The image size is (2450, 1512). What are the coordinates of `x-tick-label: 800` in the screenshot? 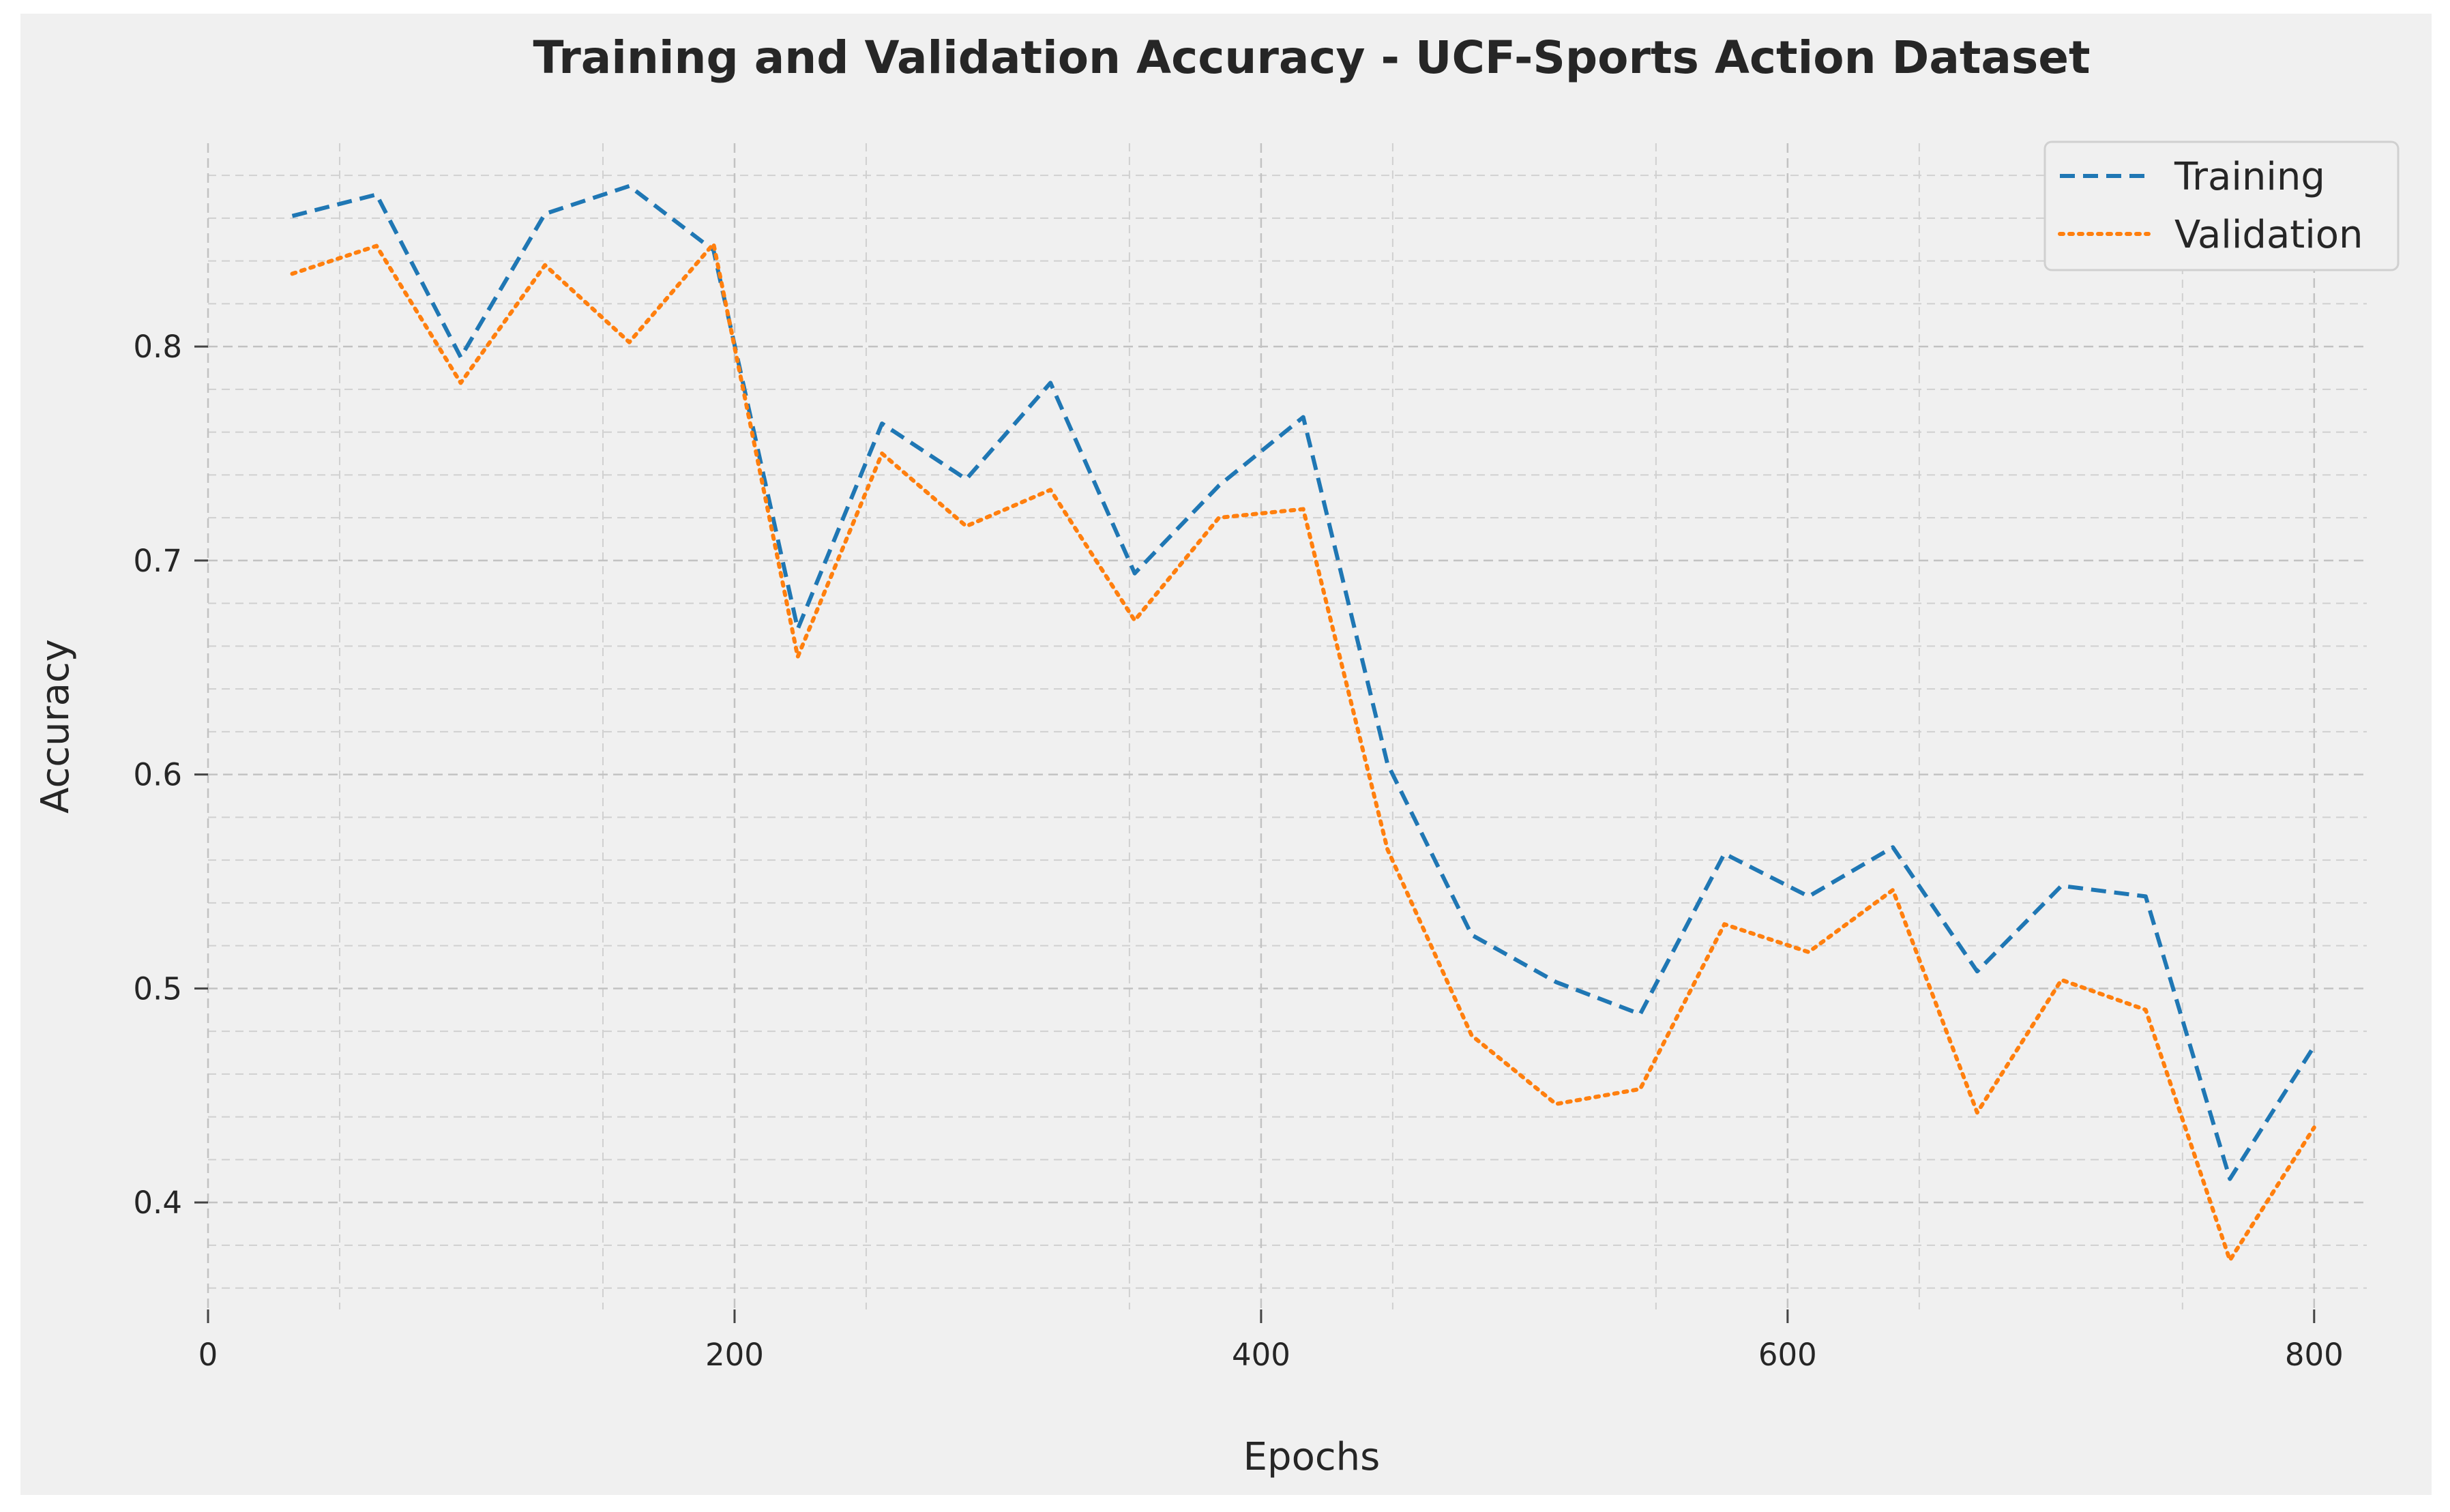 It's located at (2314, 1355).